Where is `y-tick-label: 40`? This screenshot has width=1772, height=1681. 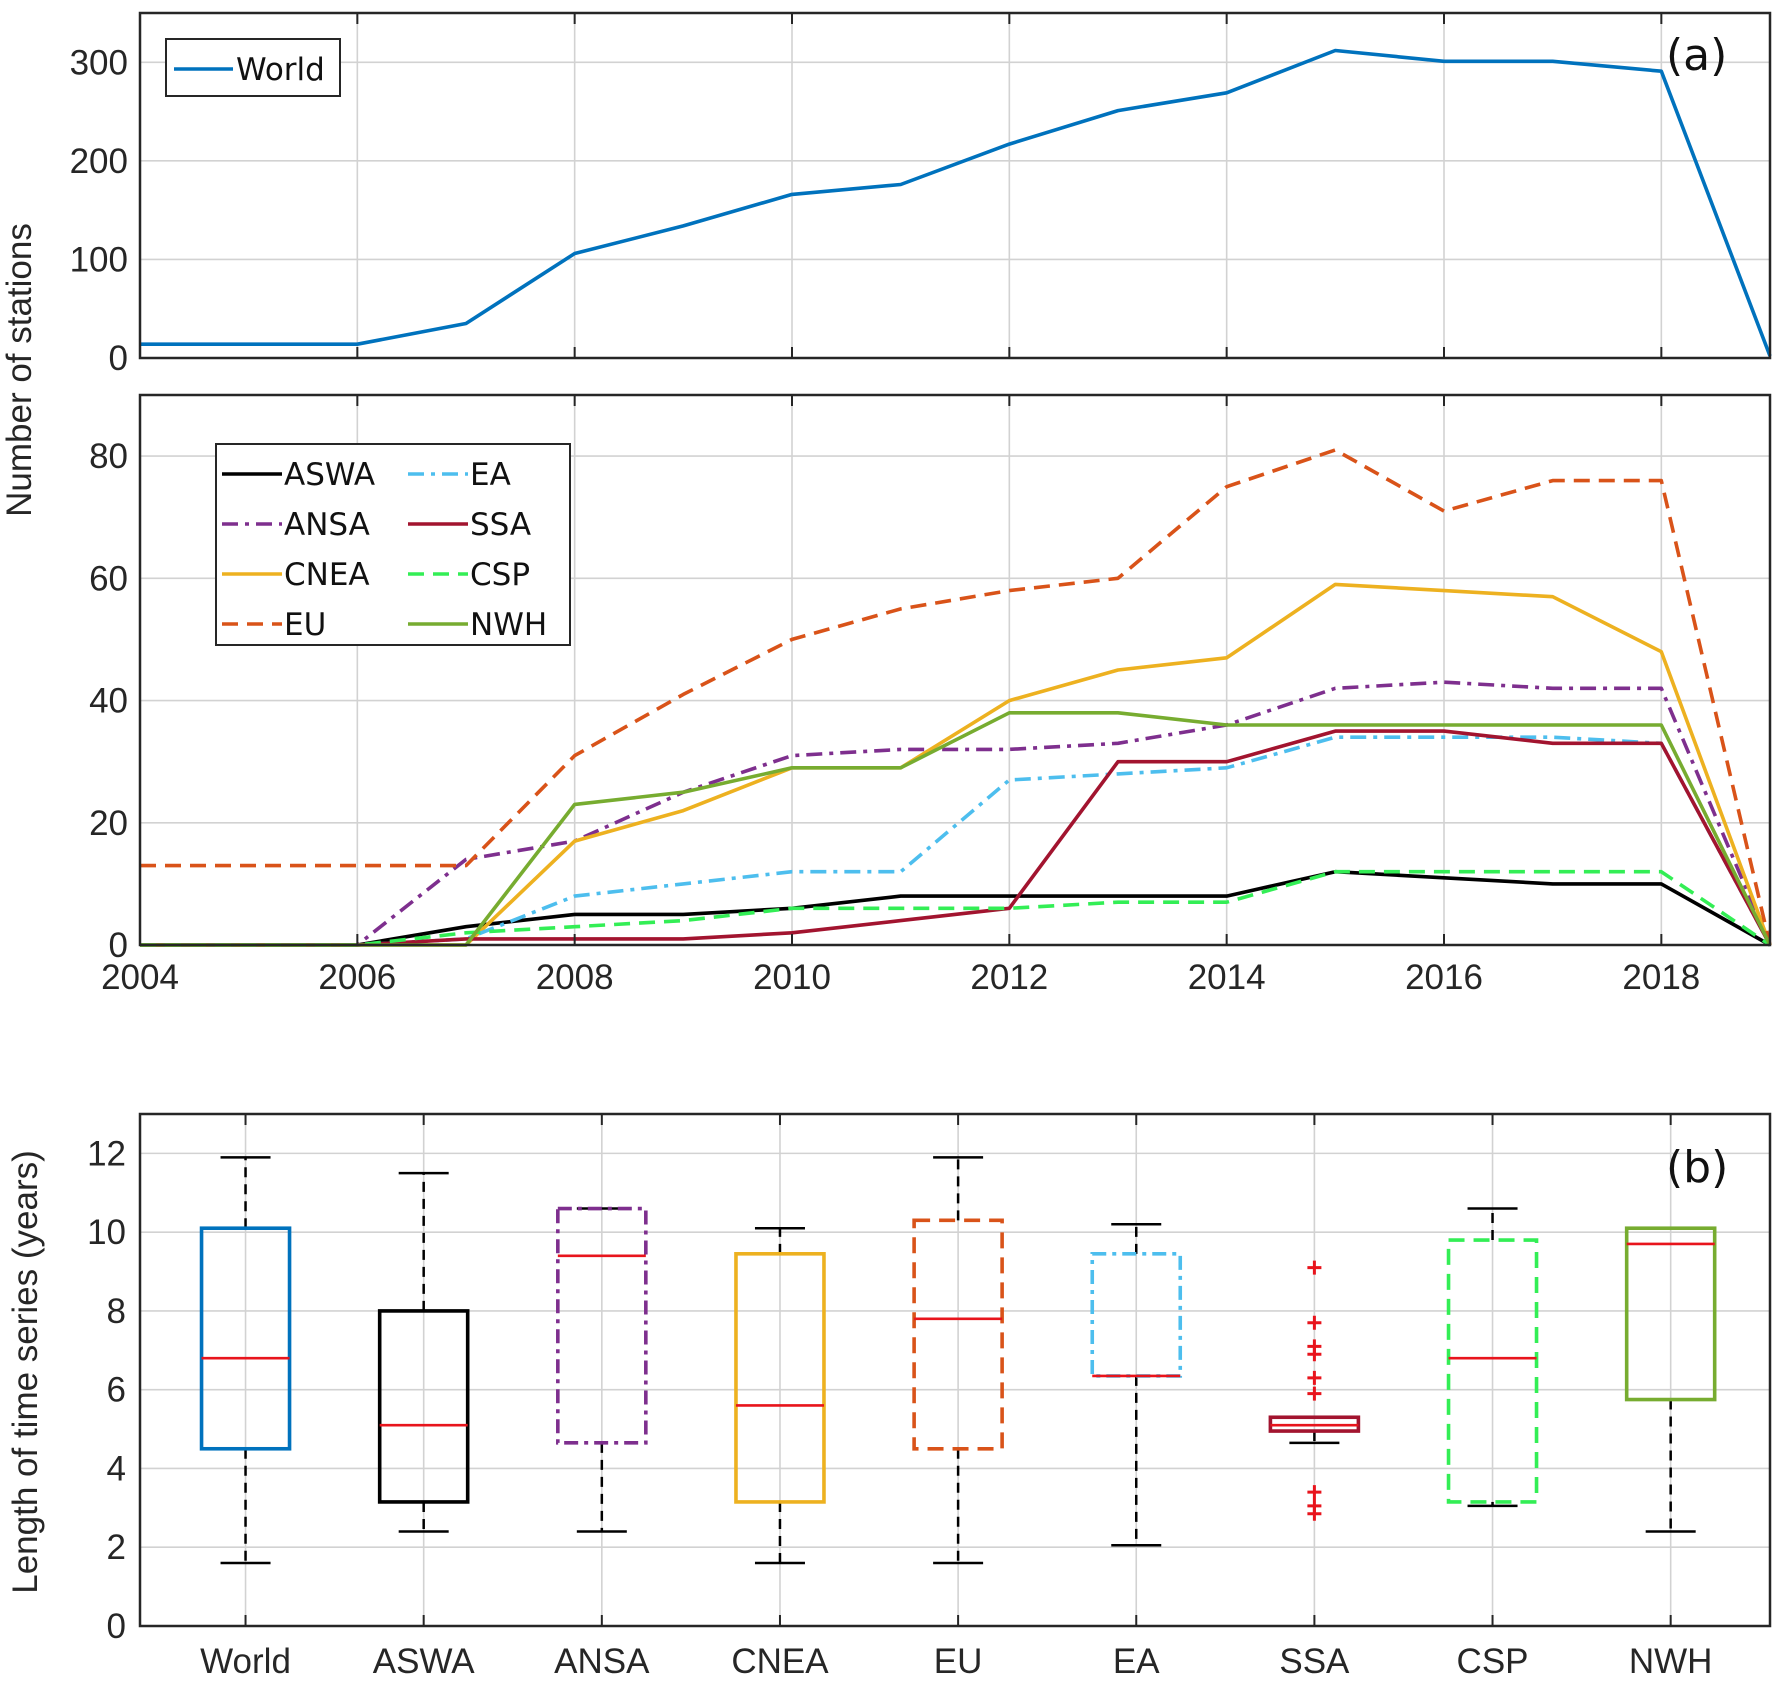 y-tick-label: 40 is located at coordinates (108, 701).